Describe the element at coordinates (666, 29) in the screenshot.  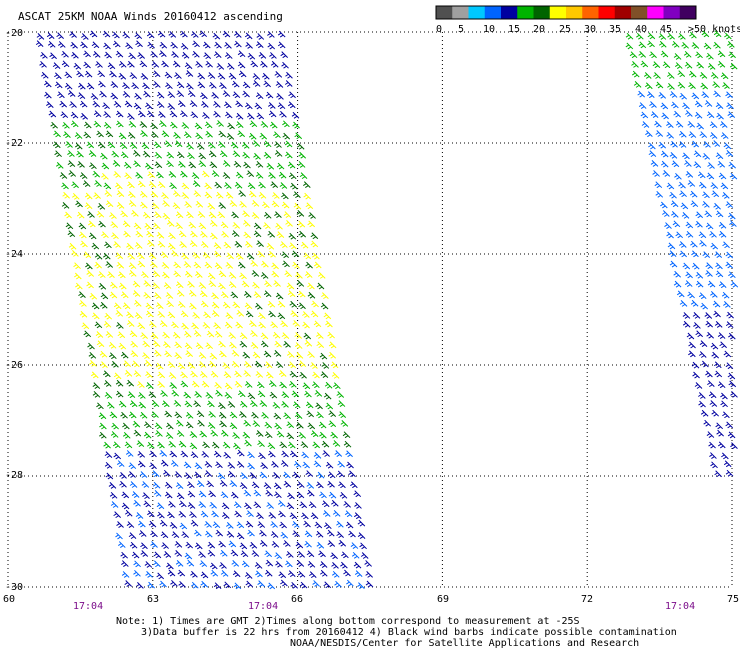
I see `legend-label: 45` at that location.